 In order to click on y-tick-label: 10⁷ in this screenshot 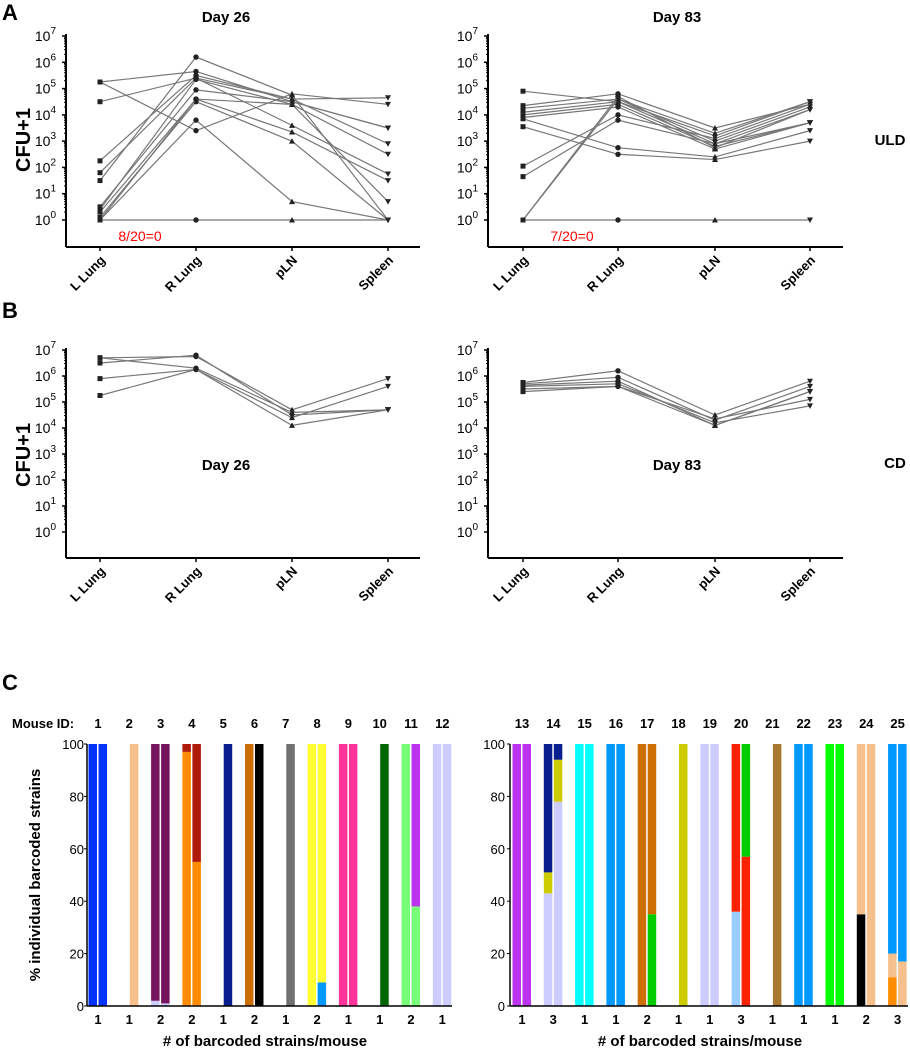, I will do `click(468, 349)`.